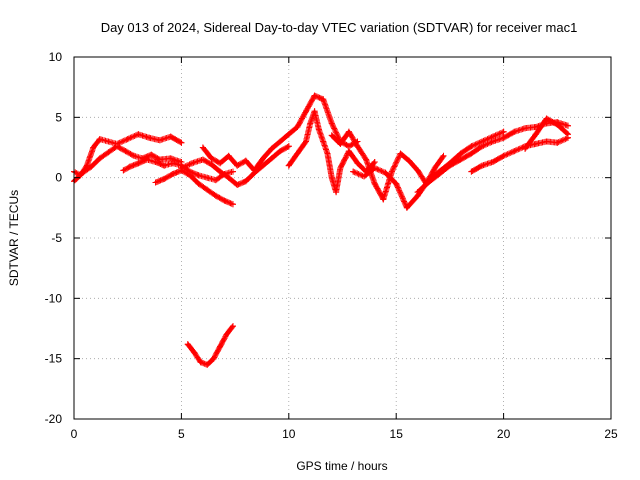  Describe the element at coordinates (58, 178) in the screenshot. I see `y-tick-label: 0` at that location.